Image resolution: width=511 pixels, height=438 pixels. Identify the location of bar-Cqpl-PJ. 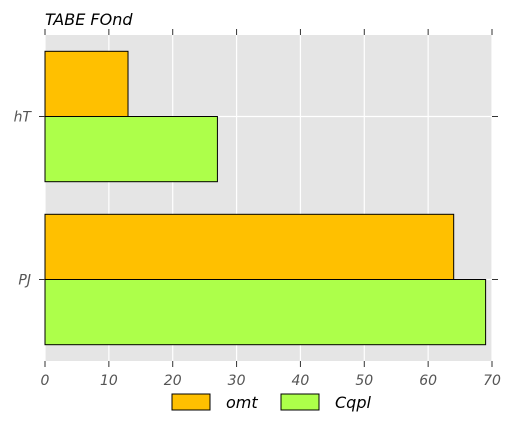
(265, 312).